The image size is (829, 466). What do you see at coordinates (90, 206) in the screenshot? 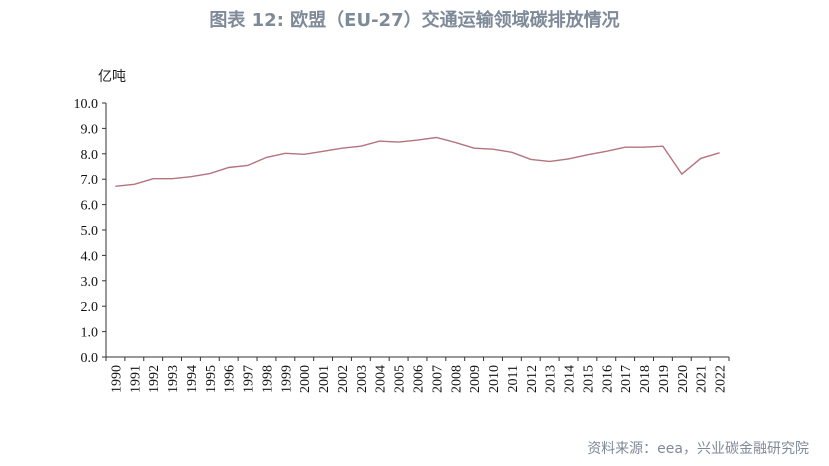
I see `y-tick-label: 6.0` at bounding box center [90, 206].